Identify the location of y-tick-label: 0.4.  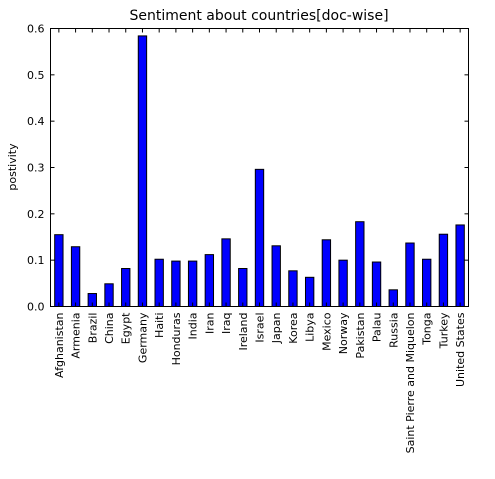
(36, 121).